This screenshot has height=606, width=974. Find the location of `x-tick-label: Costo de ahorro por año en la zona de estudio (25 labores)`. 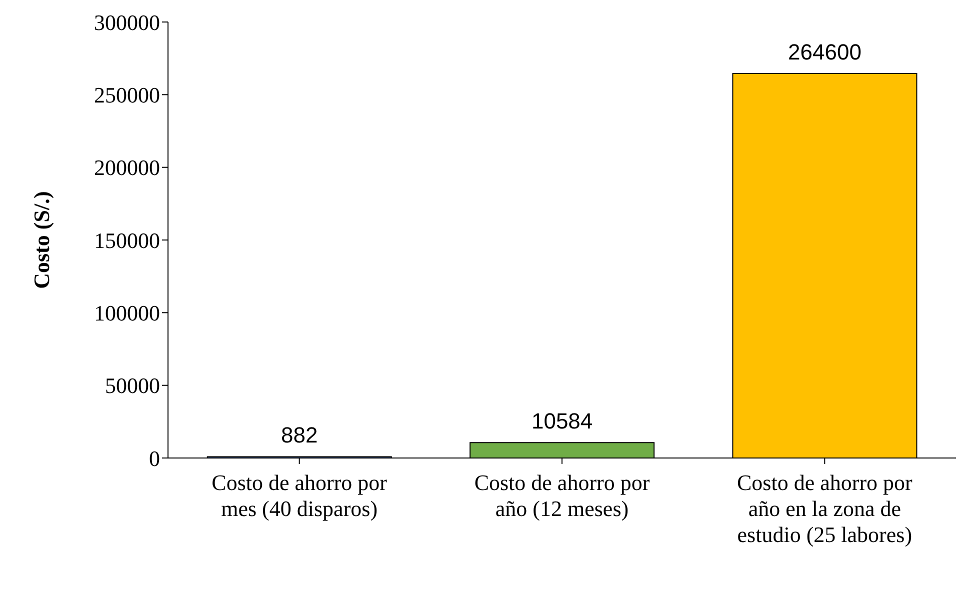

x-tick-label: Costo de ahorro por año en la zona de estudio (25 labores) is located at coordinates (825, 508).